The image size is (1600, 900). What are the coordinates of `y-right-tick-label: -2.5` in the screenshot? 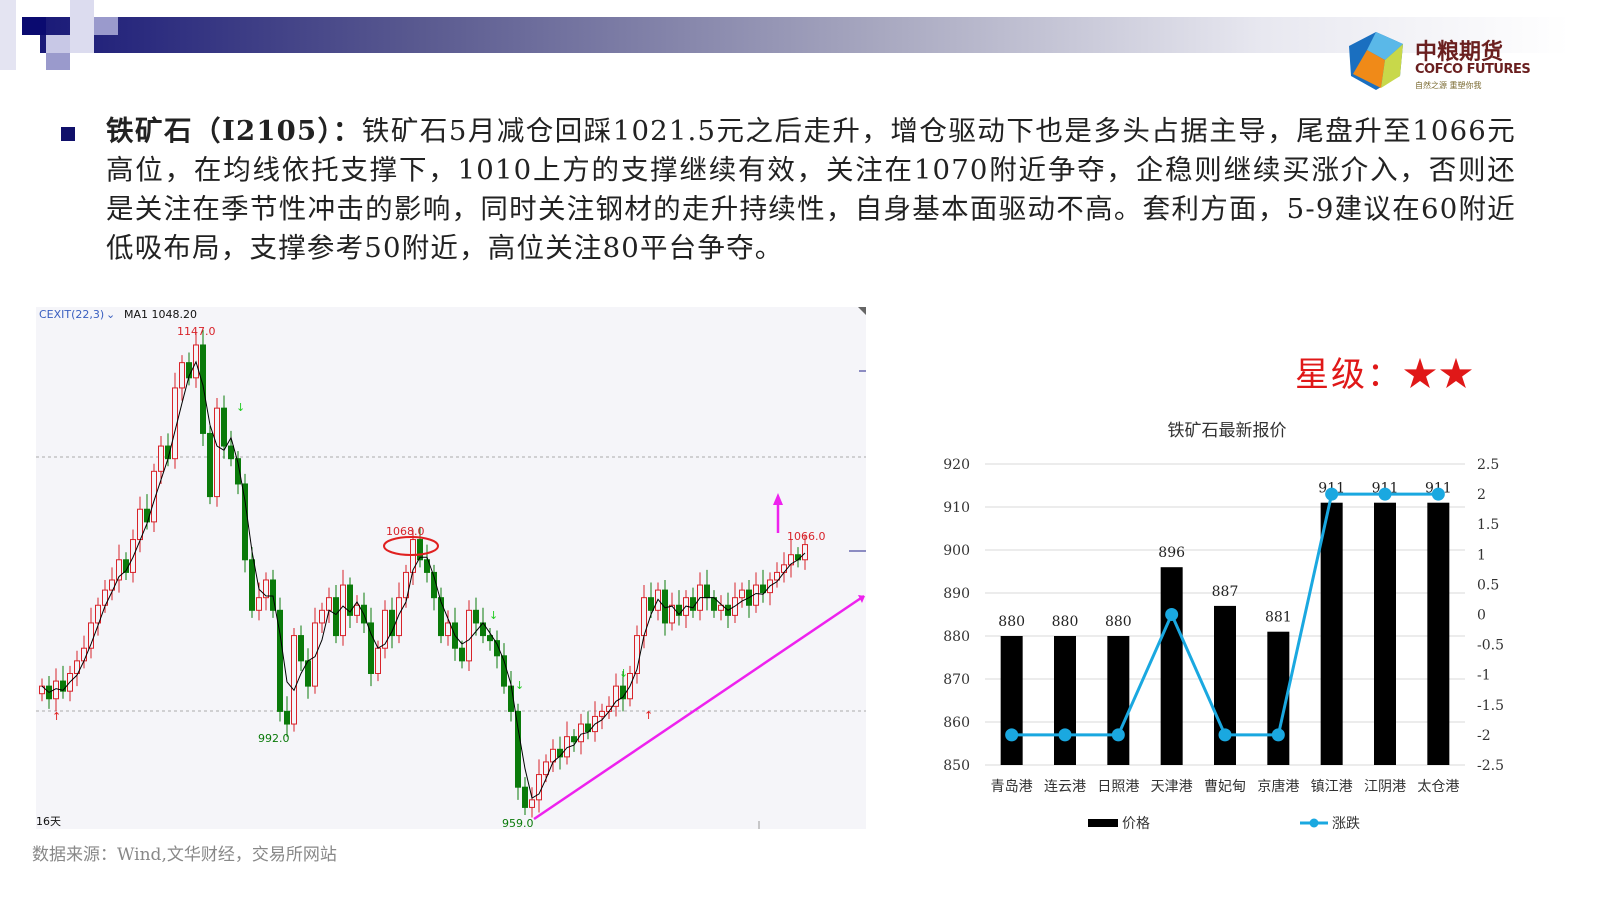 It's located at (1490, 766).